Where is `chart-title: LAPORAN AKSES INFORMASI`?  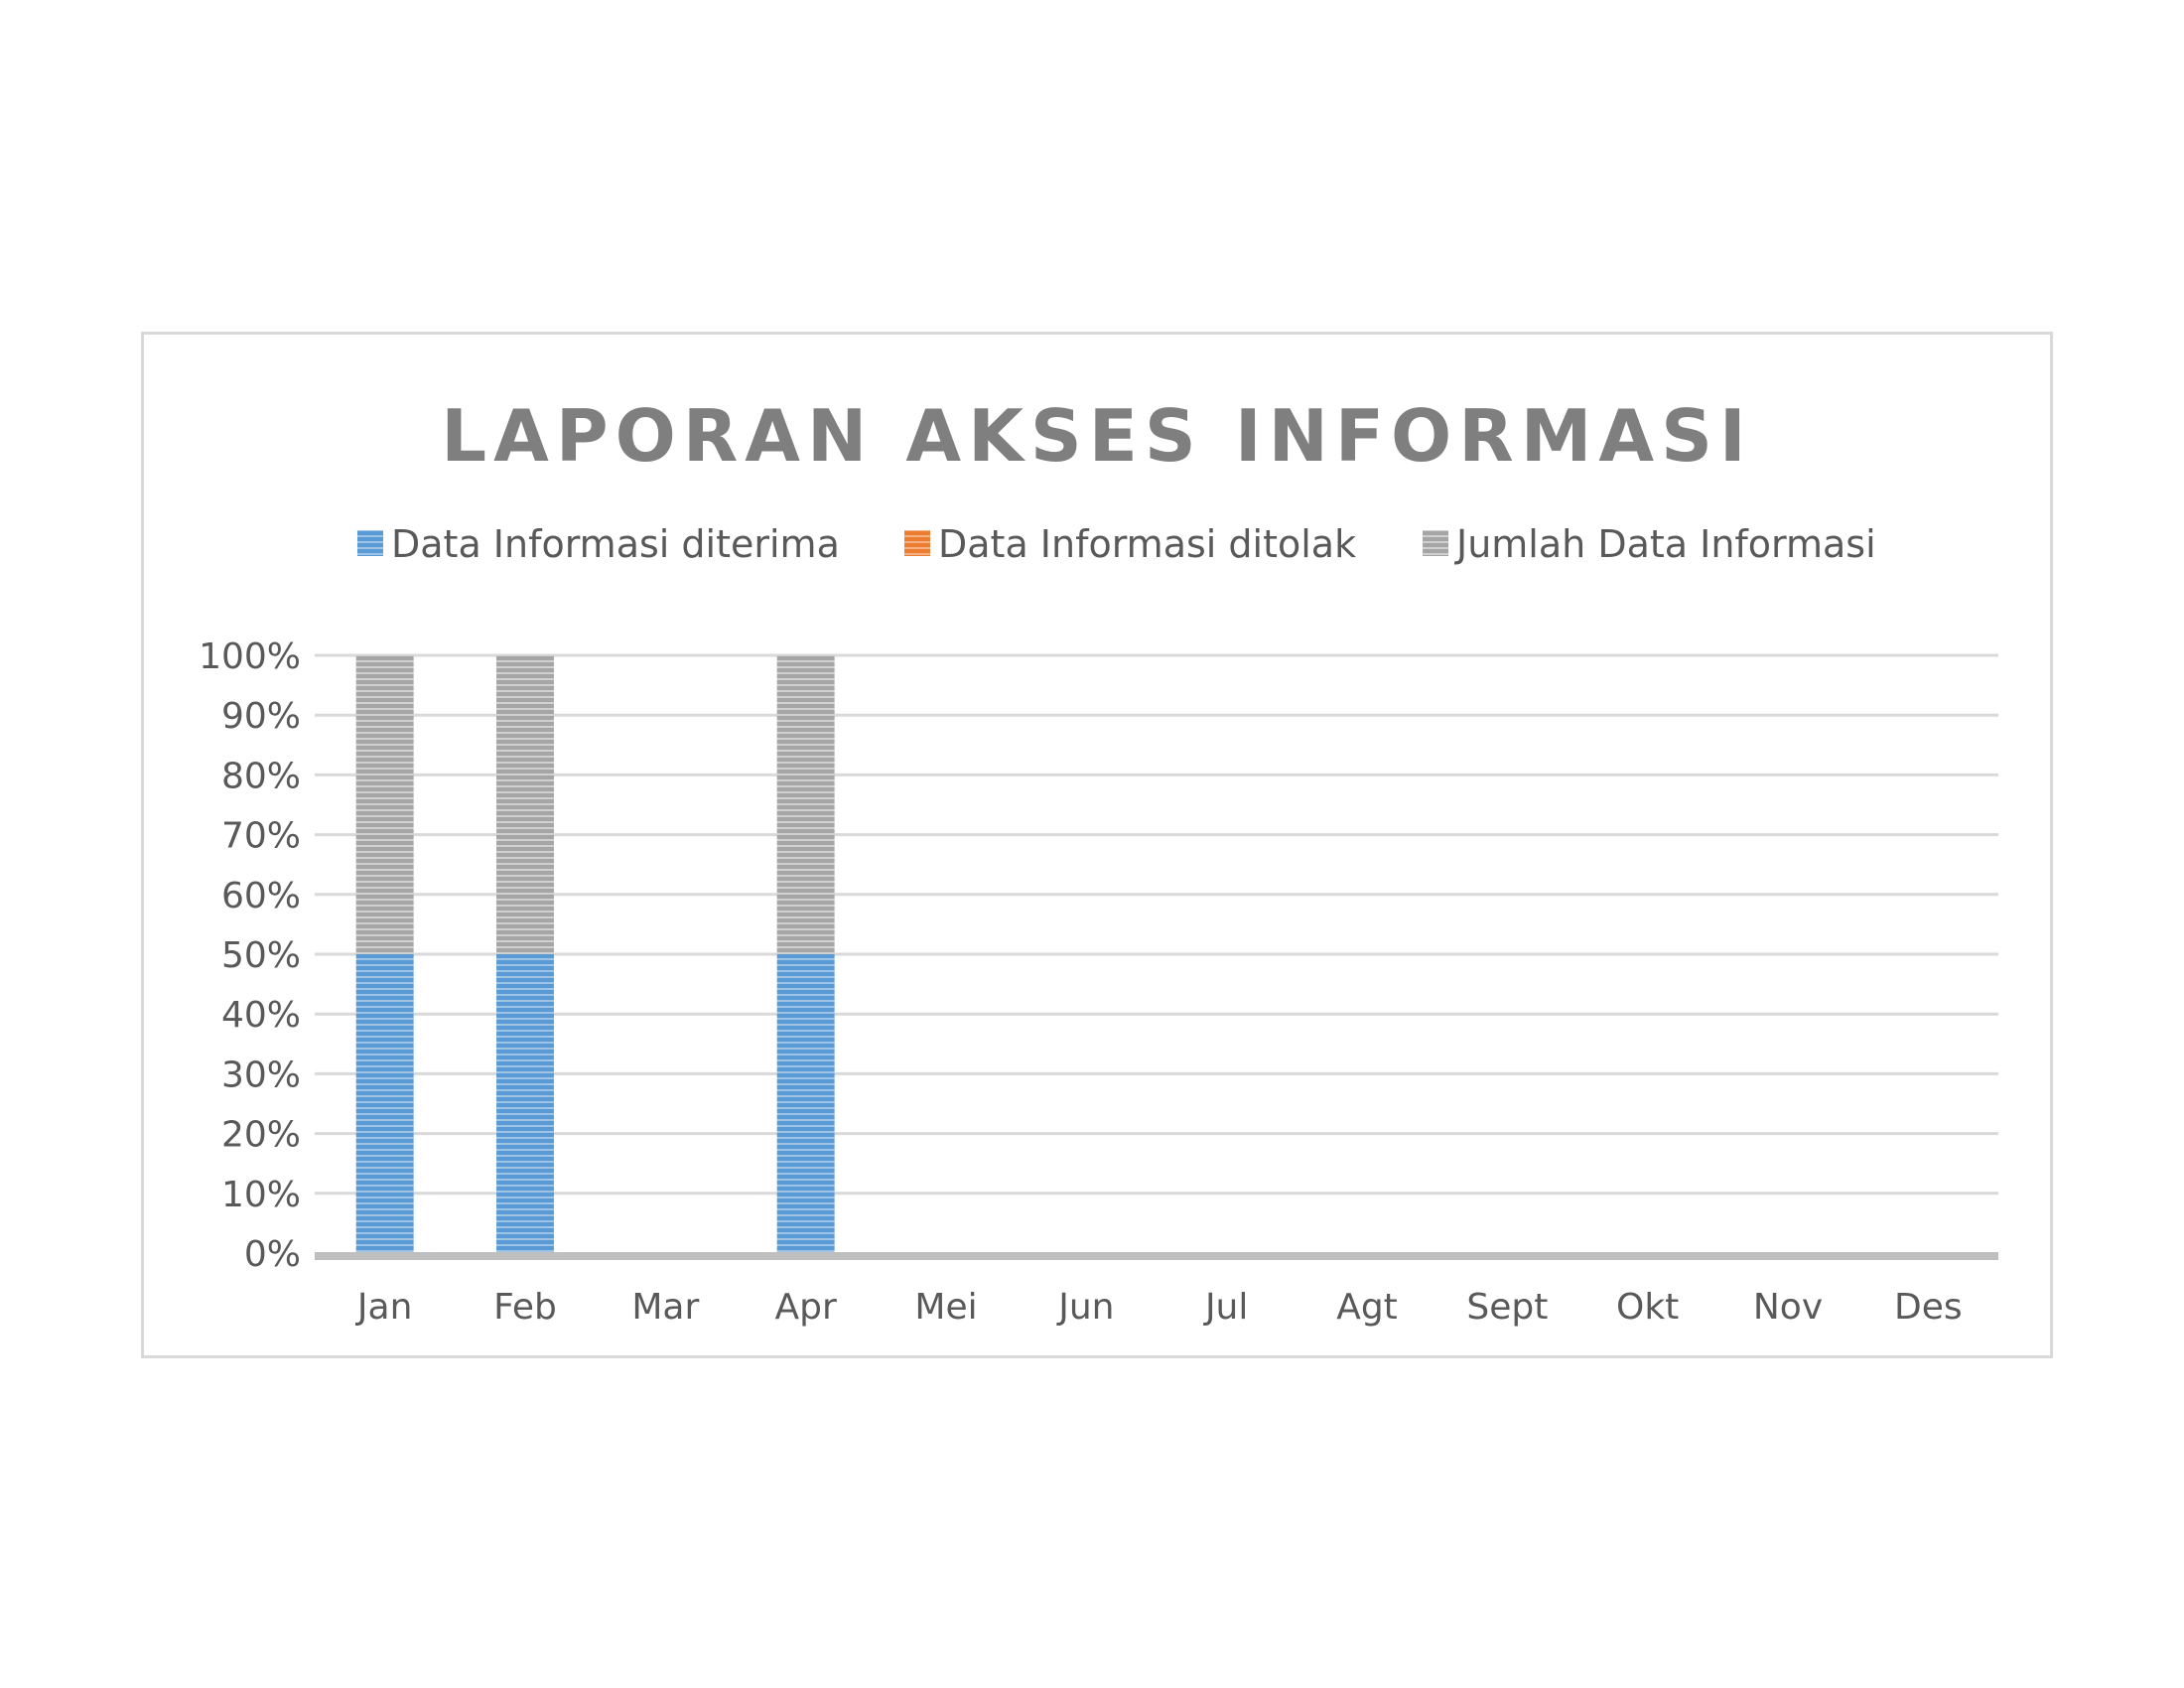 chart-title: LAPORAN AKSES INFORMASI is located at coordinates (1096, 436).